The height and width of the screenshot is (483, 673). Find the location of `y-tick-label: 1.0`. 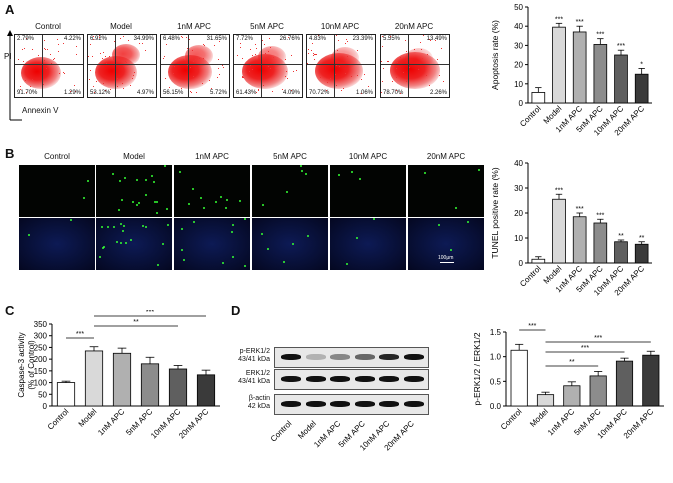

y-tick-label: 1.0 is located at coordinates (496, 357).